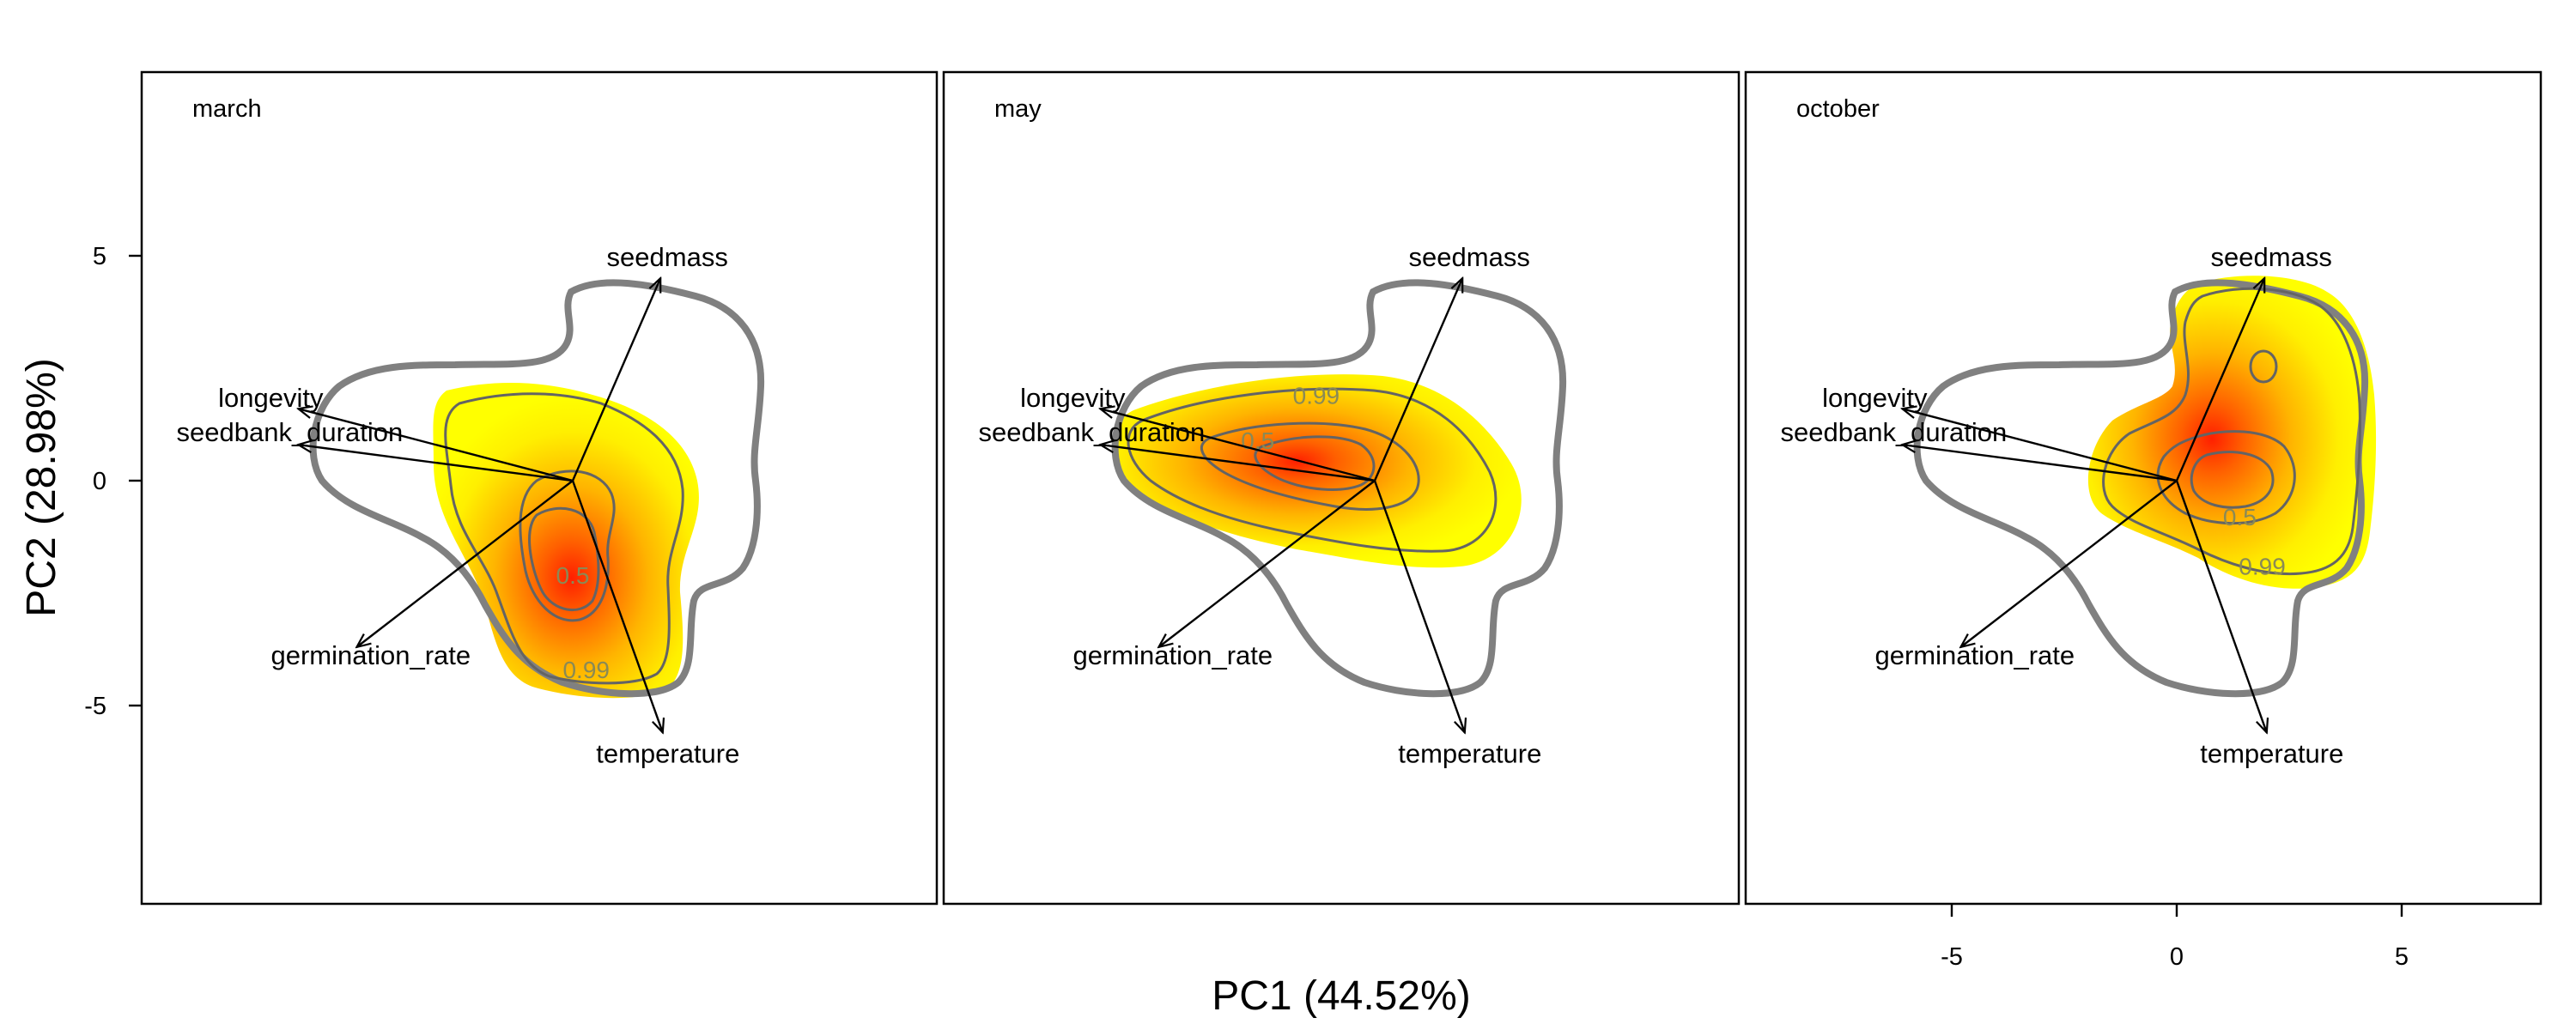 The height and width of the screenshot is (1030, 2576). What do you see at coordinates (2263, 366) in the screenshot?
I see `contour-0.5-secondary` at bounding box center [2263, 366].